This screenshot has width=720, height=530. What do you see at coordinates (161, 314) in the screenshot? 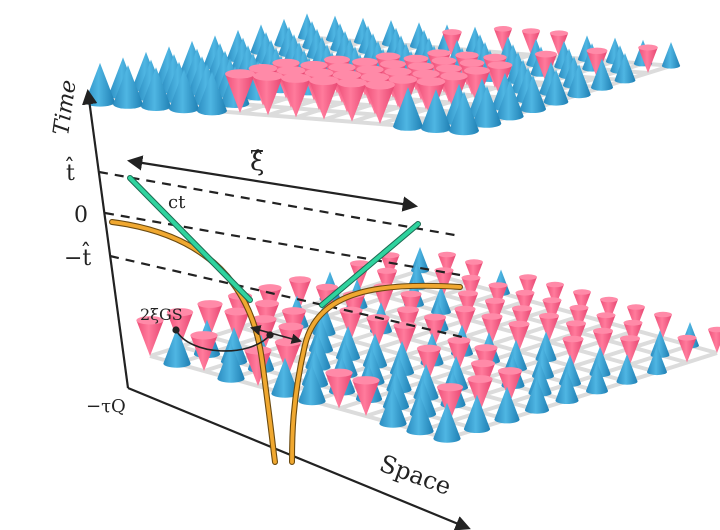
I see `xi-gs-label: 2ξGS` at bounding box center [161, 314].